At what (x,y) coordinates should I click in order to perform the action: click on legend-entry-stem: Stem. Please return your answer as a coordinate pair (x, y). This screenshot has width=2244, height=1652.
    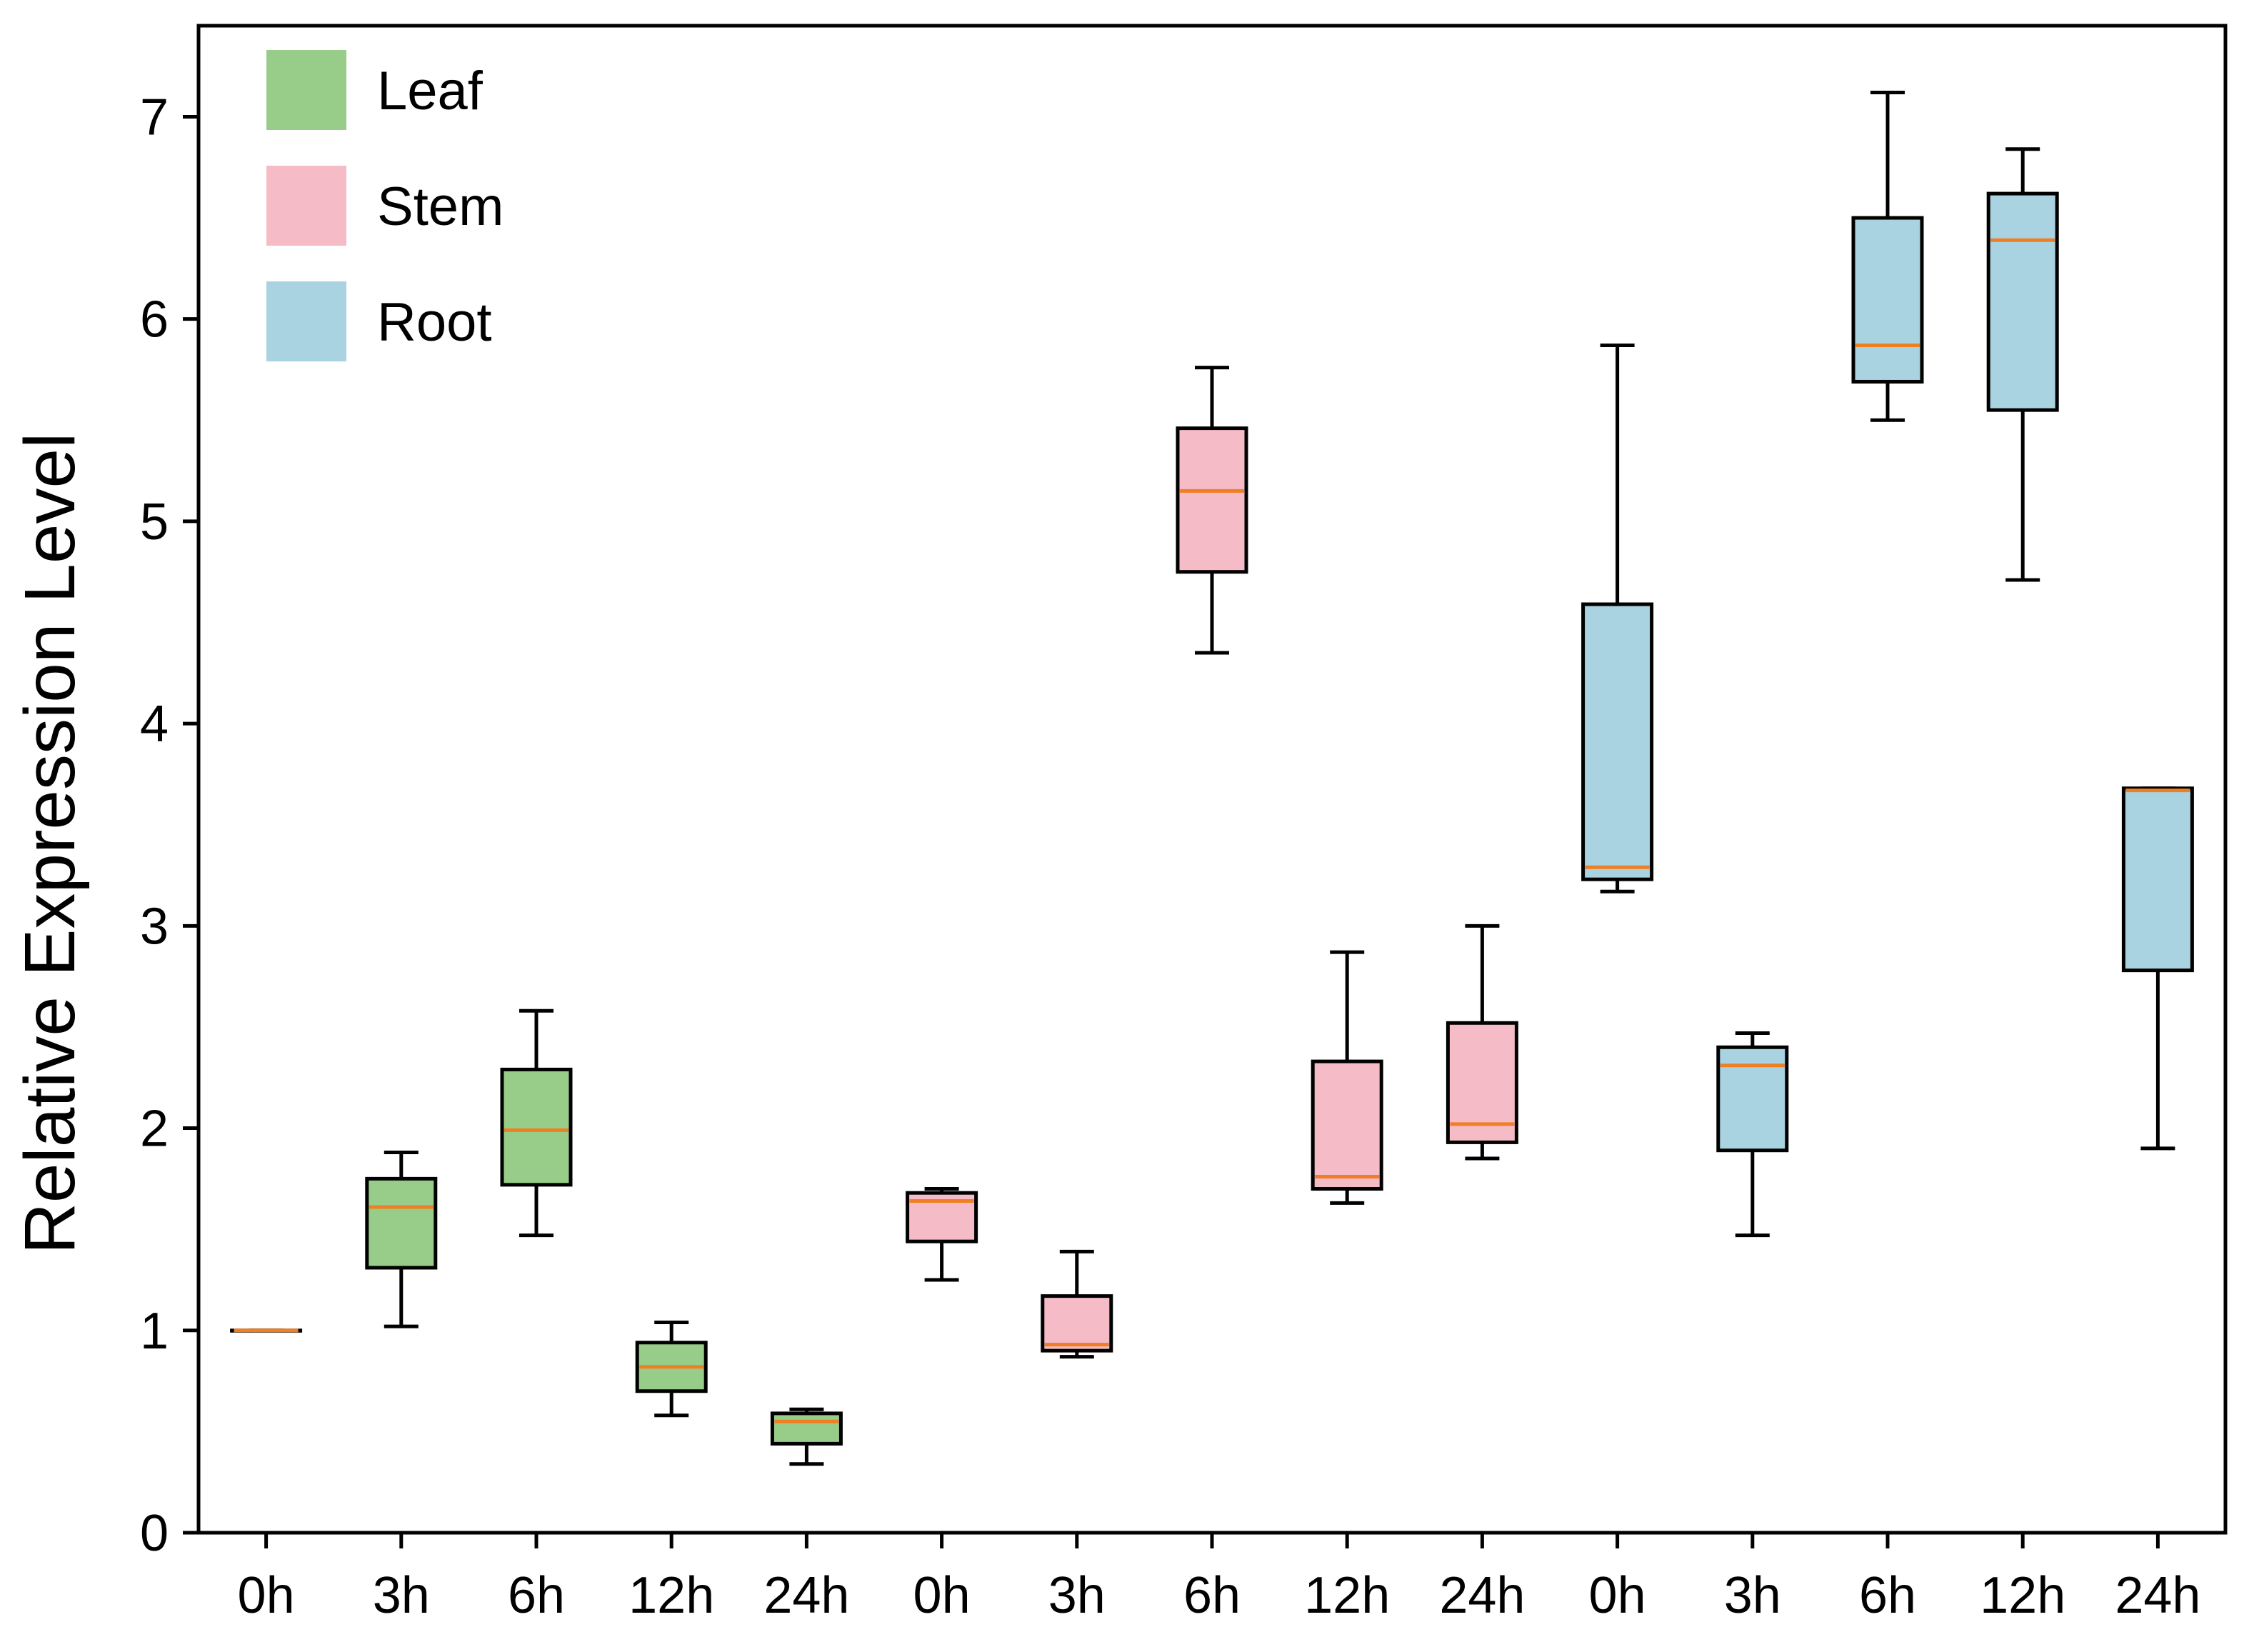
    Looking at the image, I should click on (385, 206).